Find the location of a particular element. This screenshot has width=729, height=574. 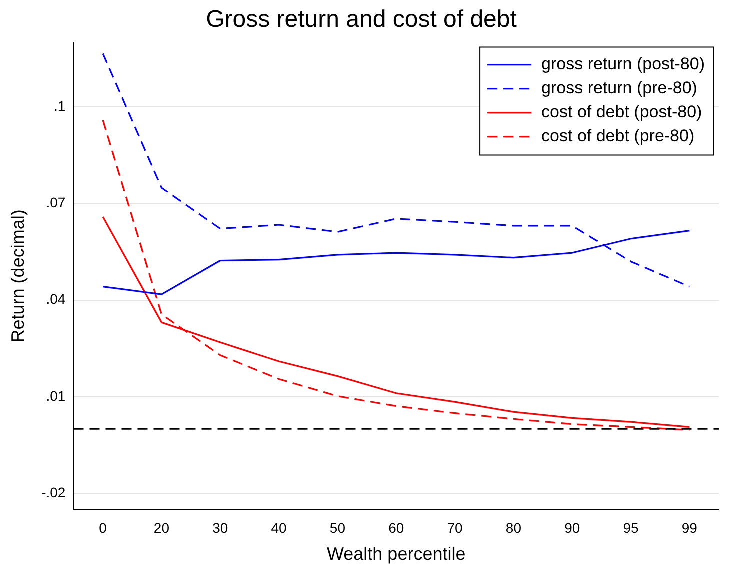

legend-label: cost of debt (post-80) is located at coordinates (622, 112).